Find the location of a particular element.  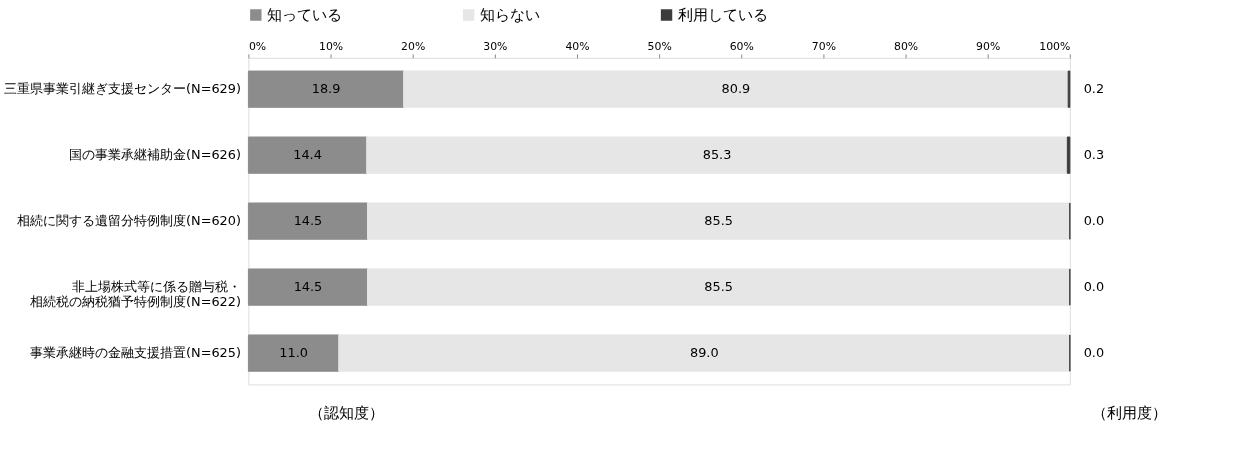

legend-label: 知らない is located at coordinates (509, 14).